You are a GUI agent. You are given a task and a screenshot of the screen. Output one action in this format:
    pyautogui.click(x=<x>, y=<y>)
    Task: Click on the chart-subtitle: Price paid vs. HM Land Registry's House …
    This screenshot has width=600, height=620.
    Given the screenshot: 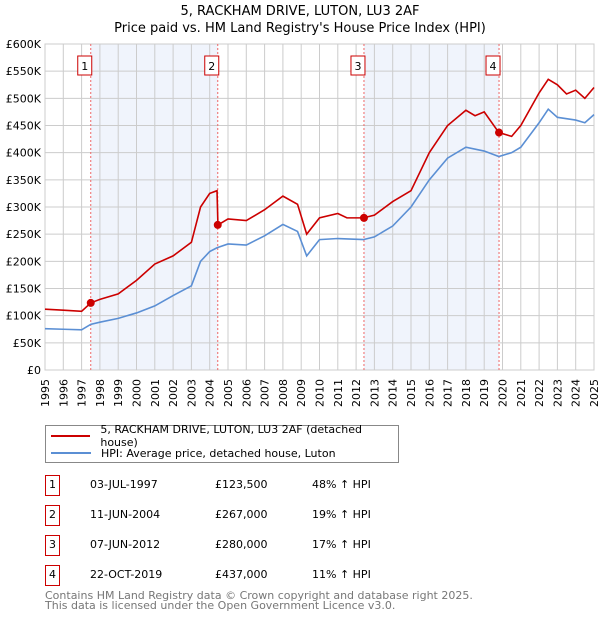 What is the action you would take?
    pyautogui.click(x=300, y=28)
    